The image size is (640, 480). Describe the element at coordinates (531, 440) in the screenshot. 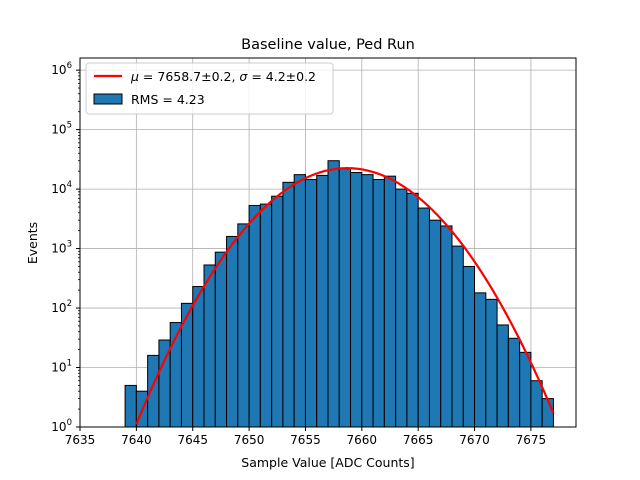

I see `x-tick-label: 7675` at that location.